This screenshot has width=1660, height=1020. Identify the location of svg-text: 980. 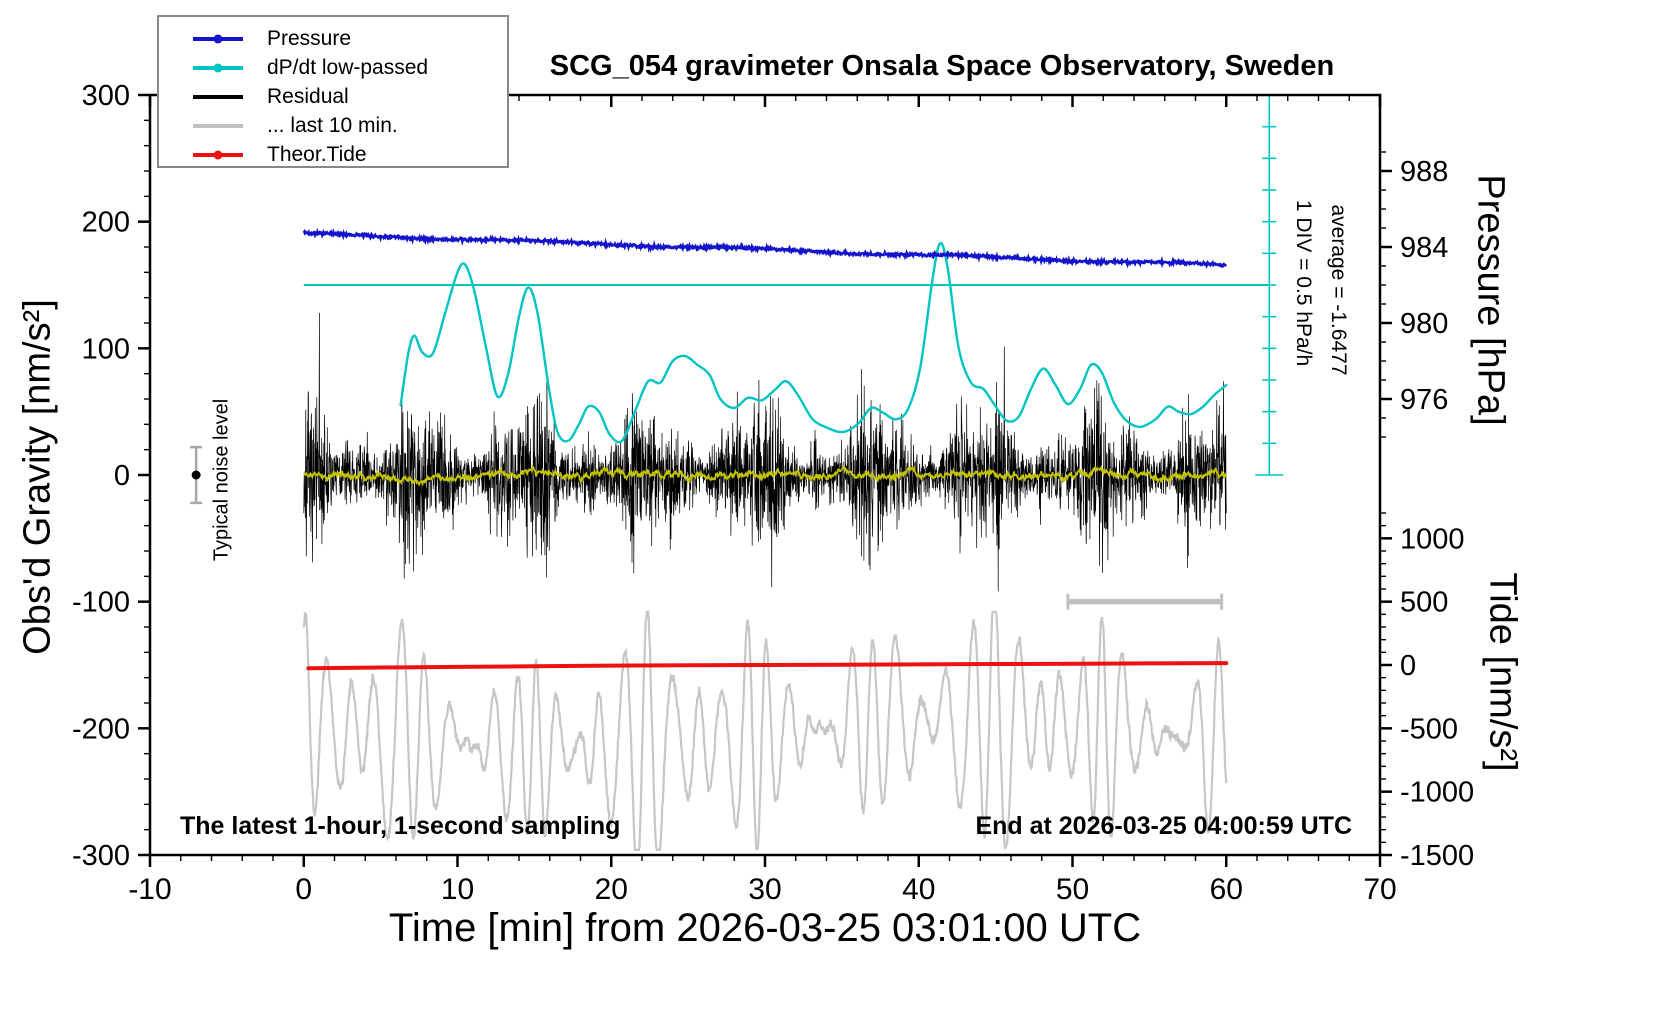
(1424, 324).